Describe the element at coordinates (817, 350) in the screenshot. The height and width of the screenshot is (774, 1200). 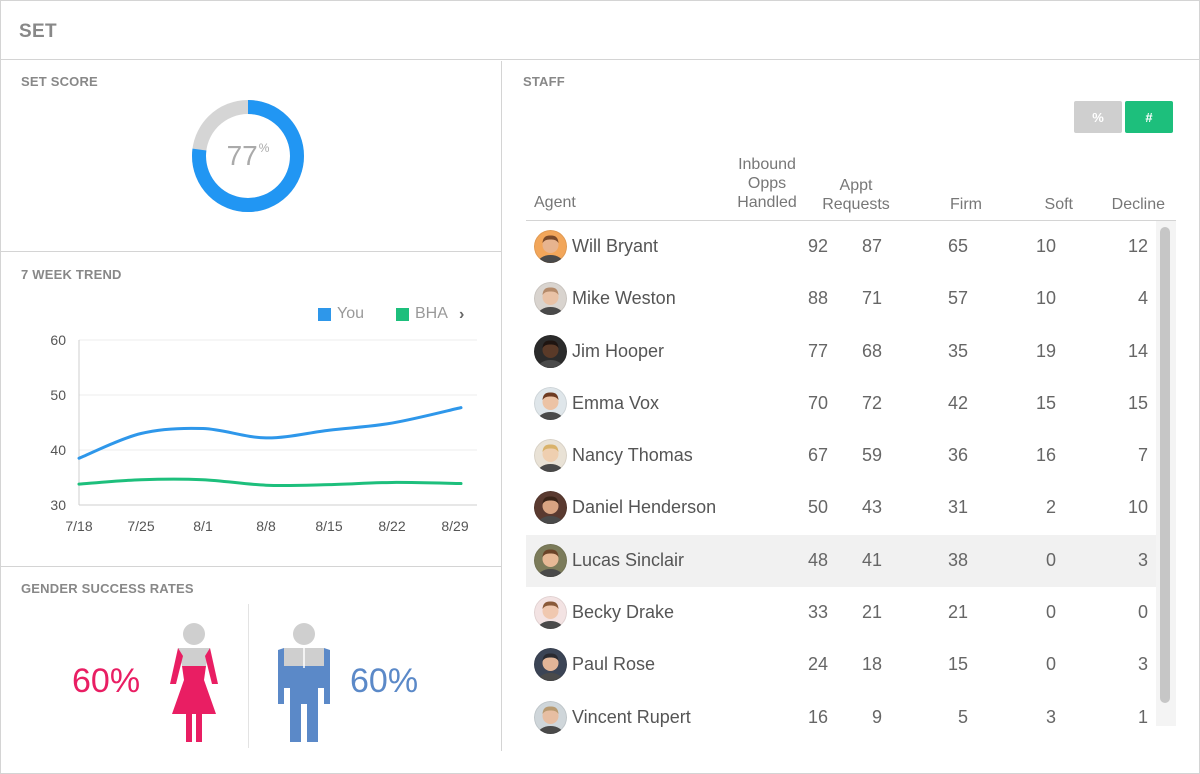
I see `cell-inbound: 77` at that location.